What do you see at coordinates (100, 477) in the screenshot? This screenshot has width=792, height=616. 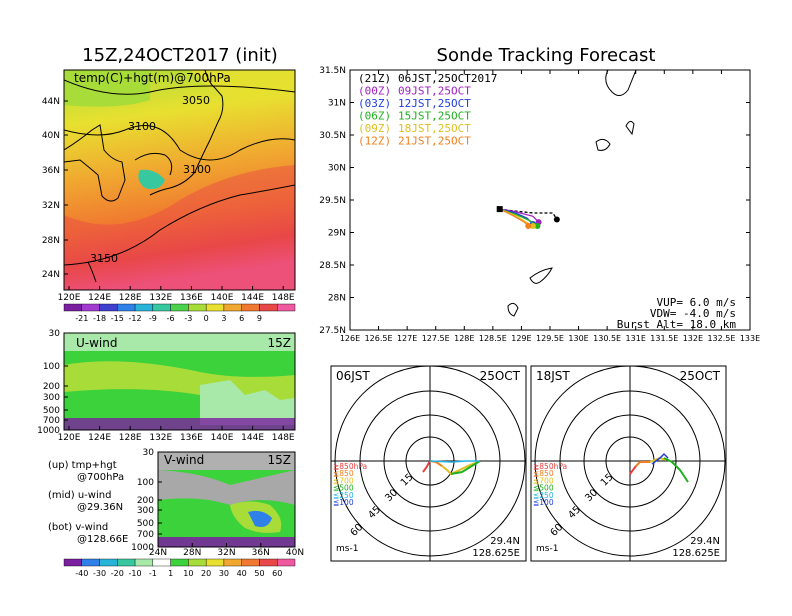 I see `note-up-sub: @700hPa` at bounding box center [100, 477].